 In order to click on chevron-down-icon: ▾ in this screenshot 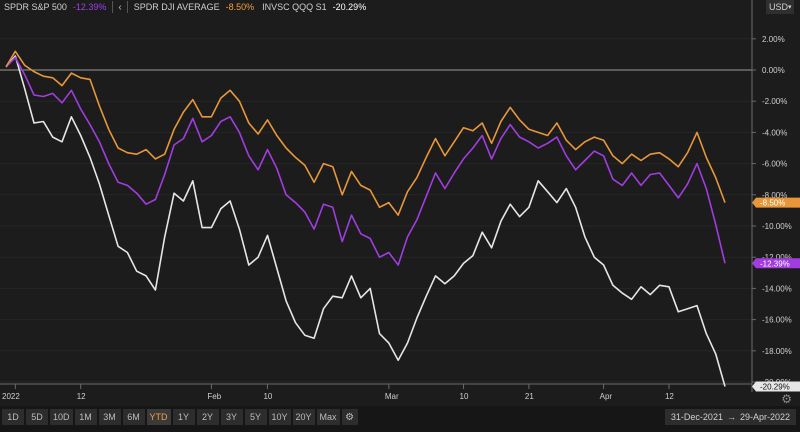, I will do `click(790, 7)`.